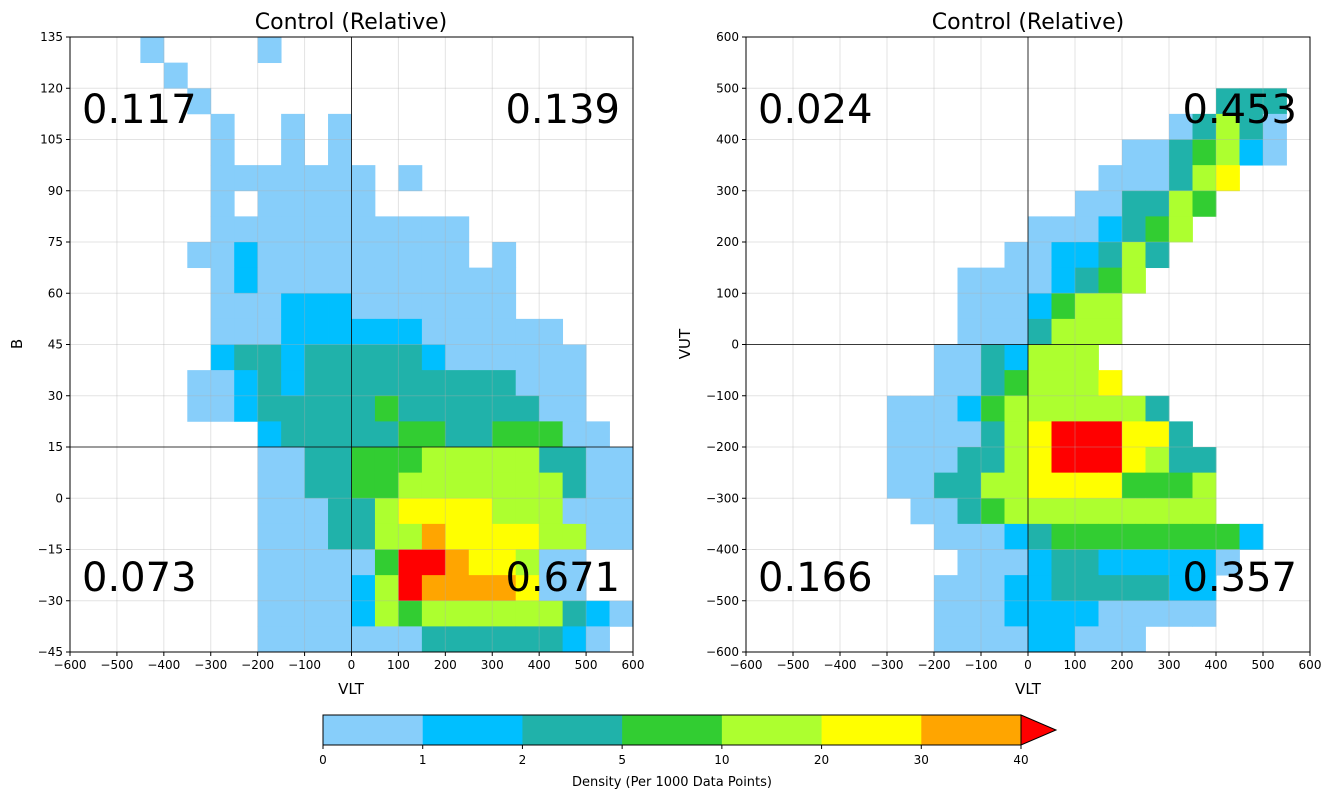 The height and width of the screenshot is (799, 1332). I want to click on x-tick-label: 100, so click(1075, 665).